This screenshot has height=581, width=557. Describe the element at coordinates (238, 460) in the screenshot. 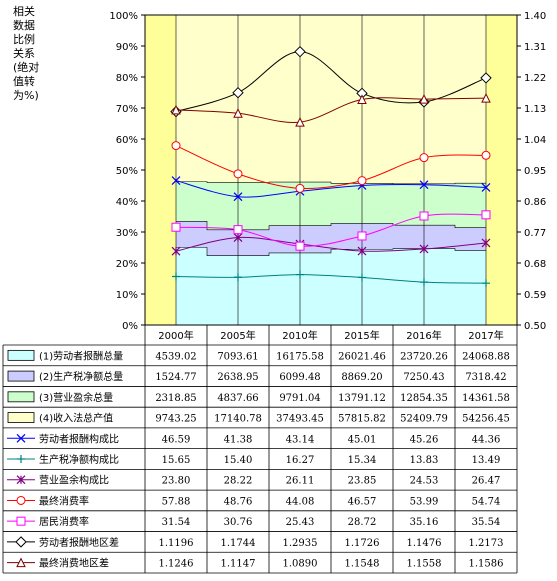

I see `table-cell: 15.40` at that location.